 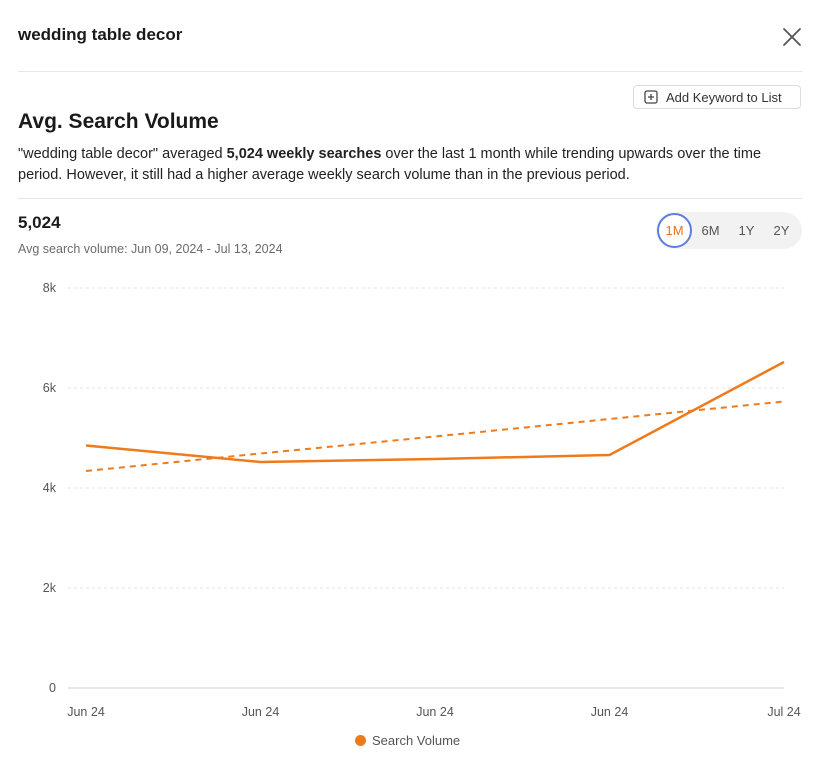 What do you see at coordinates (50, 488) in the screenshot?
I see `y-tick-label: 4k` at bounding box center [50, 488].